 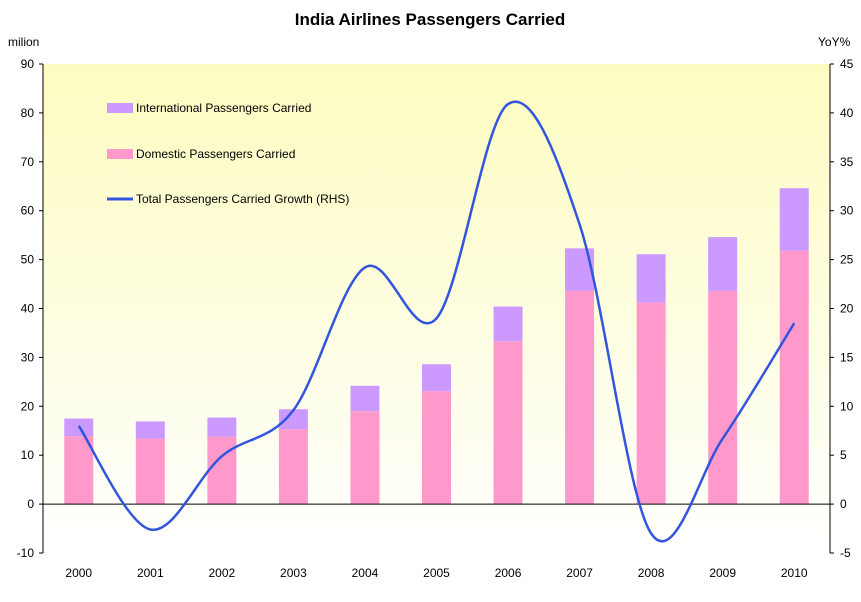 What do you see at coordinates (430, 19) in the screenshot?
I see `chart-title: India Airlines Passengers Carried` at bounding box center [430, 19].